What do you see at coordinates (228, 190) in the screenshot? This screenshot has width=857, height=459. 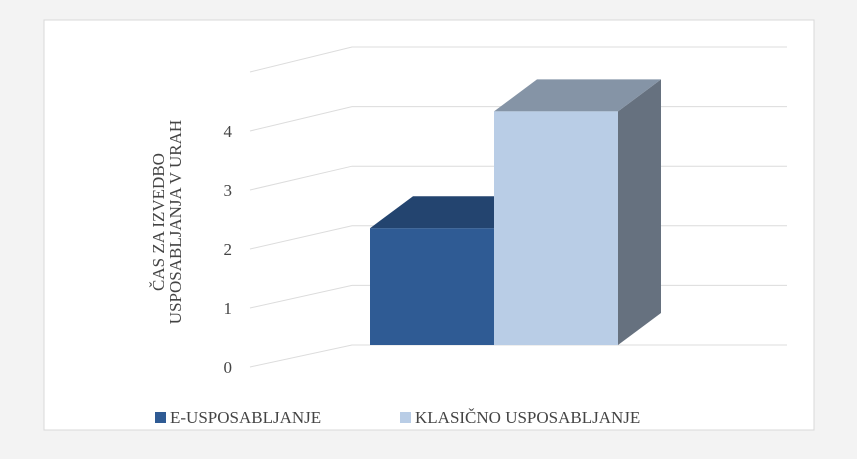 I see `y-tick-label: 3` at bounding box center [228, 190].